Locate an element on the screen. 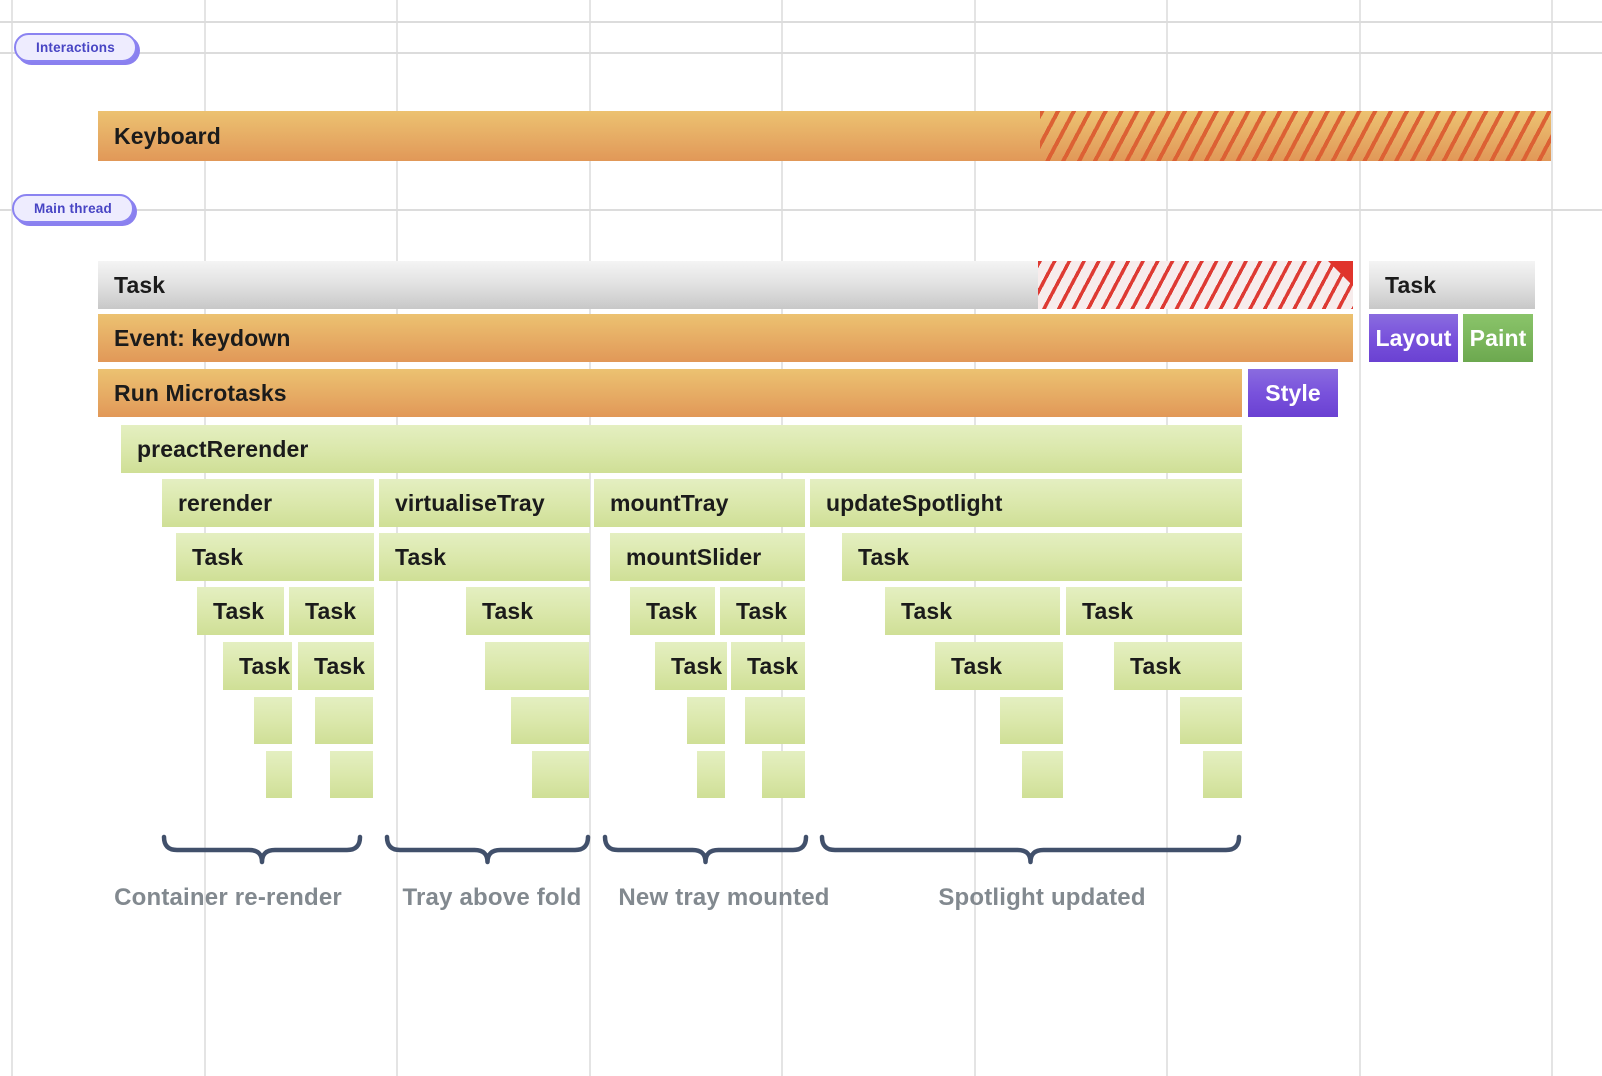  flame-bar-rerender: rerender is located at coordinates (268, 503).